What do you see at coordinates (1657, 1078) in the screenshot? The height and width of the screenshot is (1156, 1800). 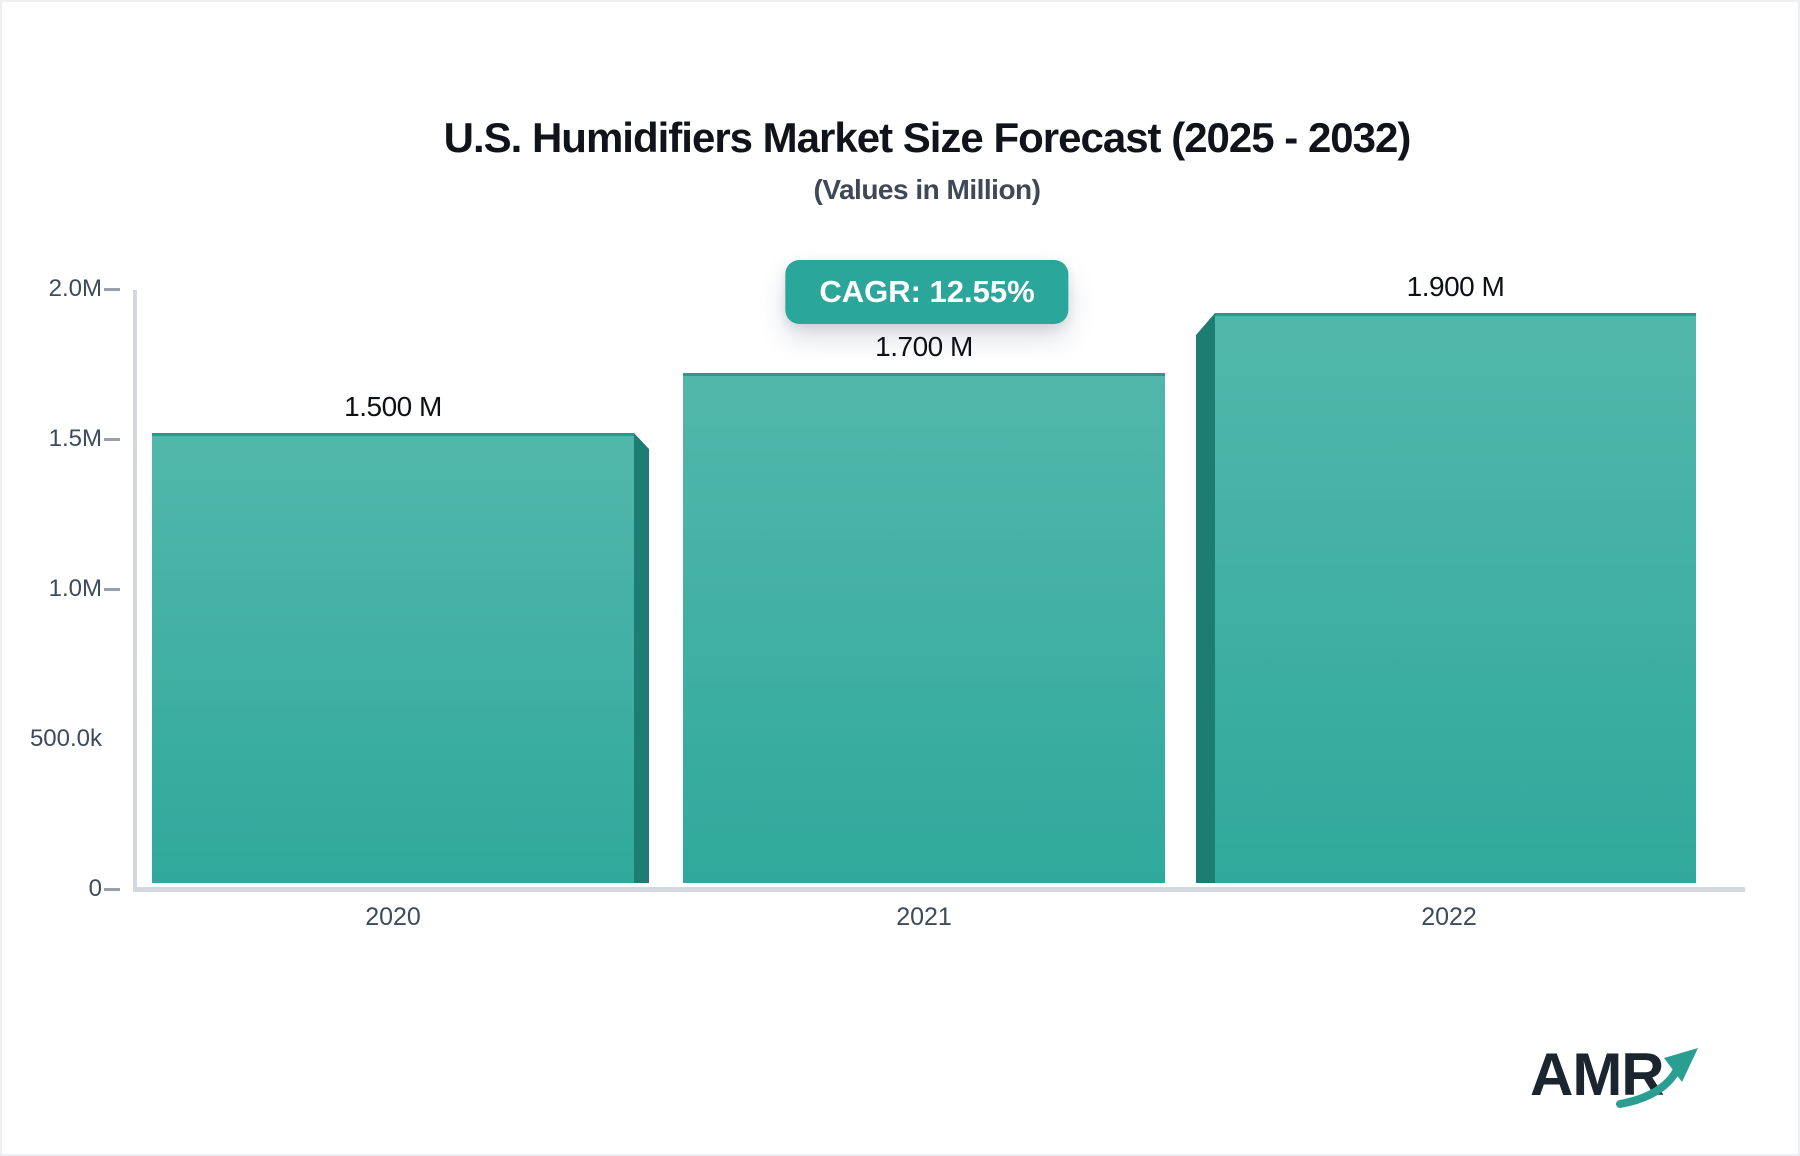 I see `growth-arrow-icon` at bounding box center [1657, 1078].